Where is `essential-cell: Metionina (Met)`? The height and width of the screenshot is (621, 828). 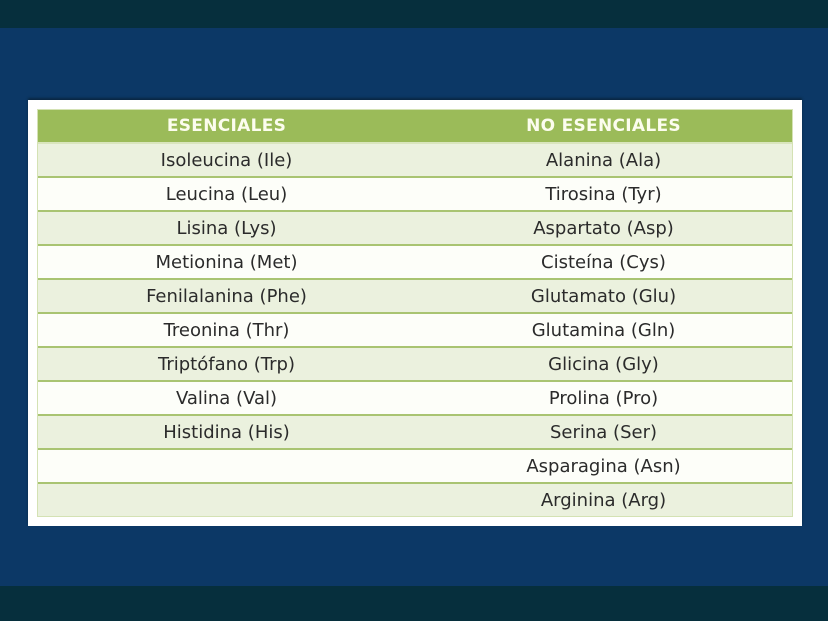 essential-cell: Metionina (Met) is located at coordinates (226, 262).